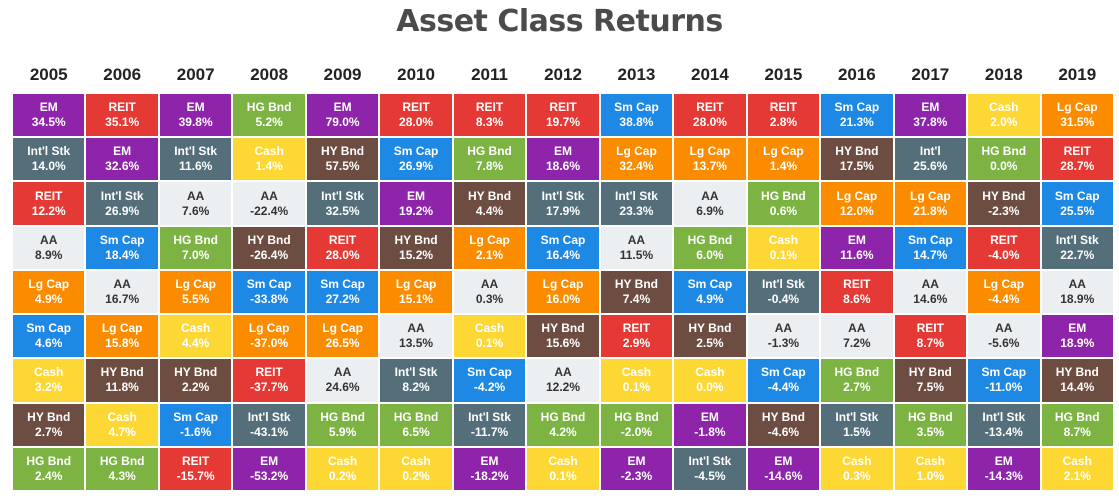 This screenshot has width=1119, height=498. I want to click on return-value-label: 0.0%, so click(710, 387).